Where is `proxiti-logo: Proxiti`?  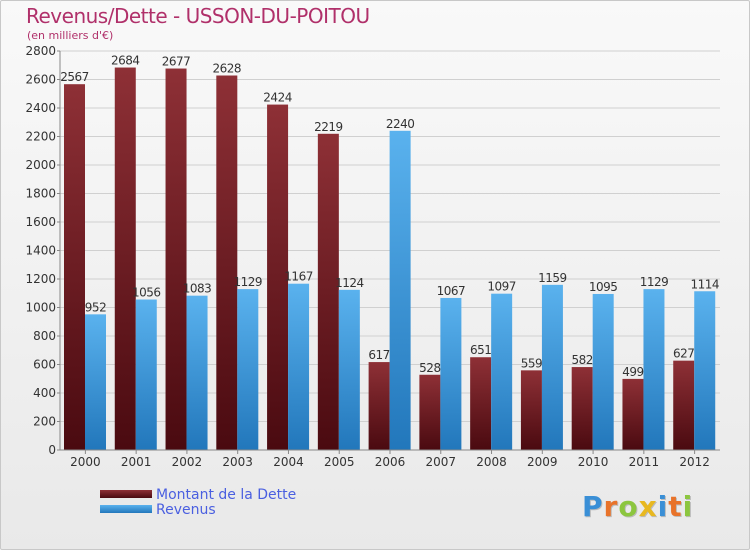 proxiti-logo: Proxiti is located at coordinates (637, 506).